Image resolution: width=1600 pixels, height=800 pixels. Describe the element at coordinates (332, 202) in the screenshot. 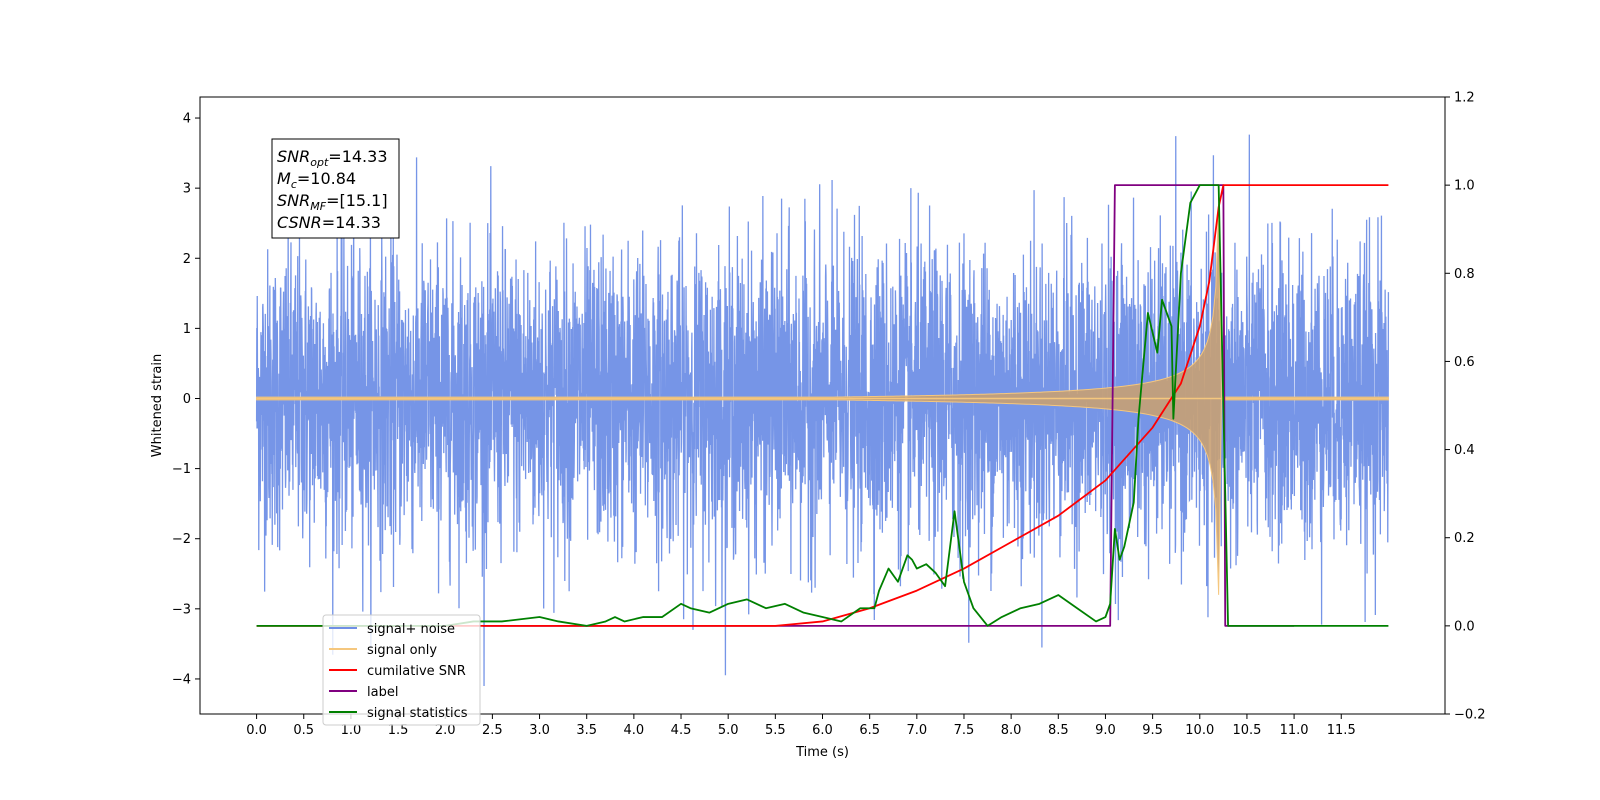

I see `annotation-line: SNRMF=[15.1]` at that location.